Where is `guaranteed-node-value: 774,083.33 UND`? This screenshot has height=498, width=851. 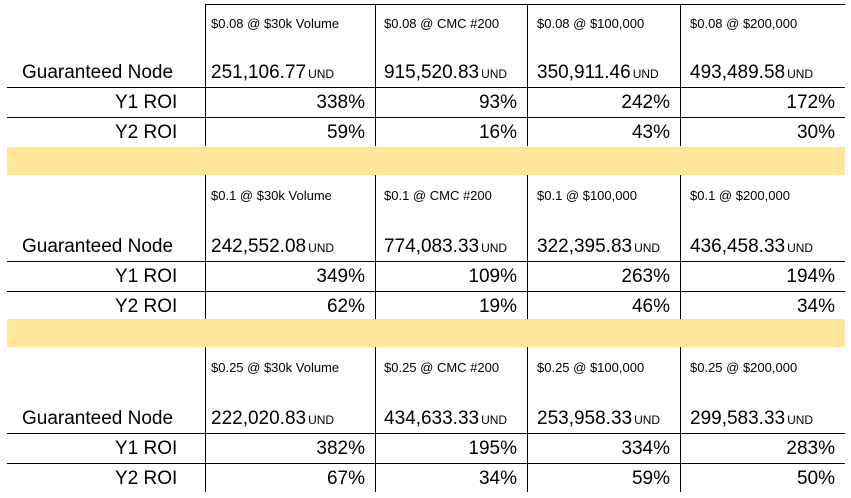
guaranteed-node-value: 774,083.33 UND is located at coordinates (445, 247).